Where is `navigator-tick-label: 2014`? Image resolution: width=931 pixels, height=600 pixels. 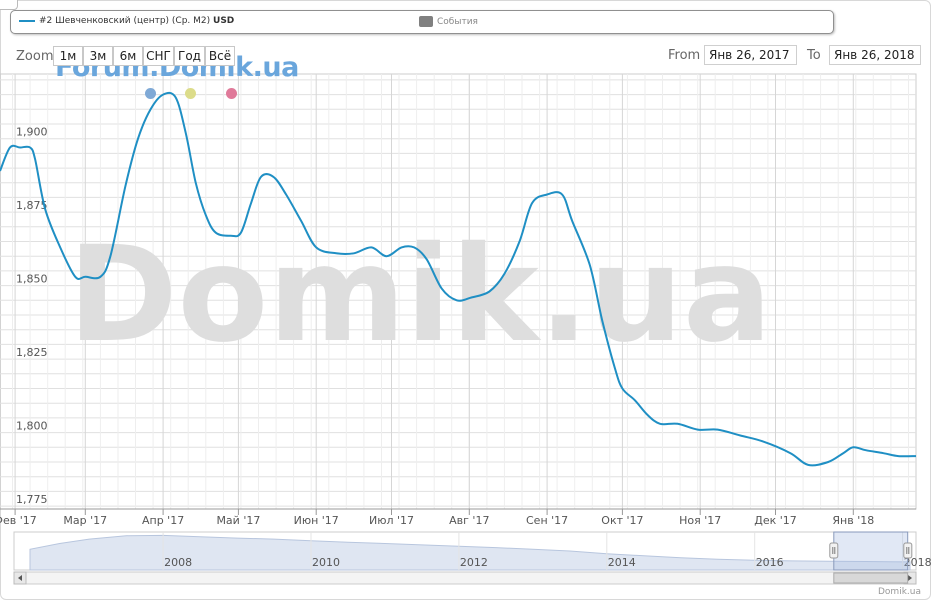 navigator-tick-label: 2014 is located at coordinates (622, 562).